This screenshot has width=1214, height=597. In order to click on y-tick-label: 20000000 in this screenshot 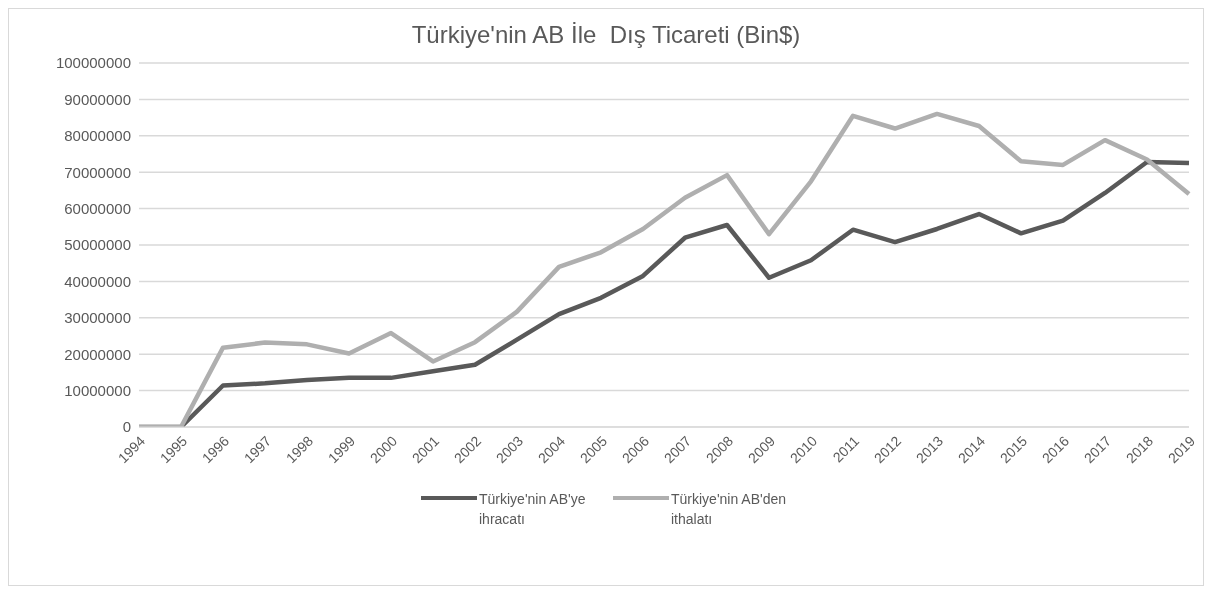, I will do `click(97, 354)`.